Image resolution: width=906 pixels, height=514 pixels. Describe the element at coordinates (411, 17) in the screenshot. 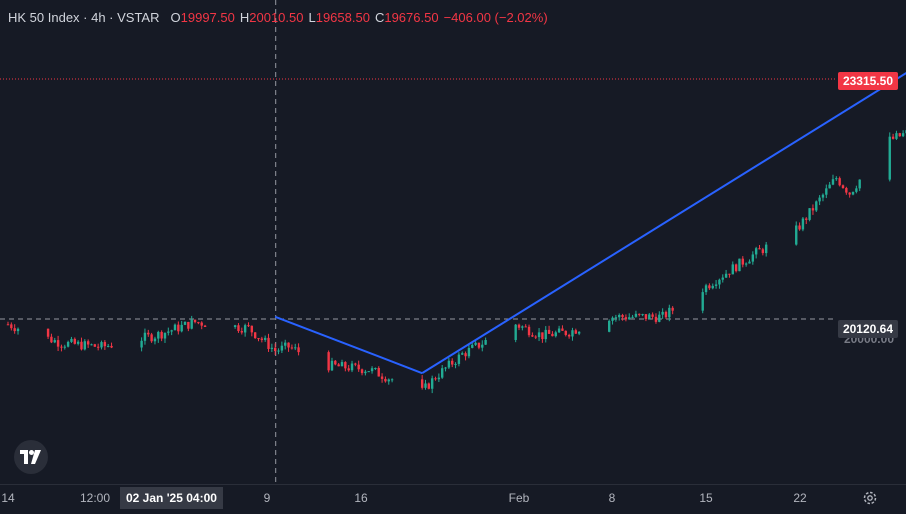

I see `close-value: 19676.50` at that location.